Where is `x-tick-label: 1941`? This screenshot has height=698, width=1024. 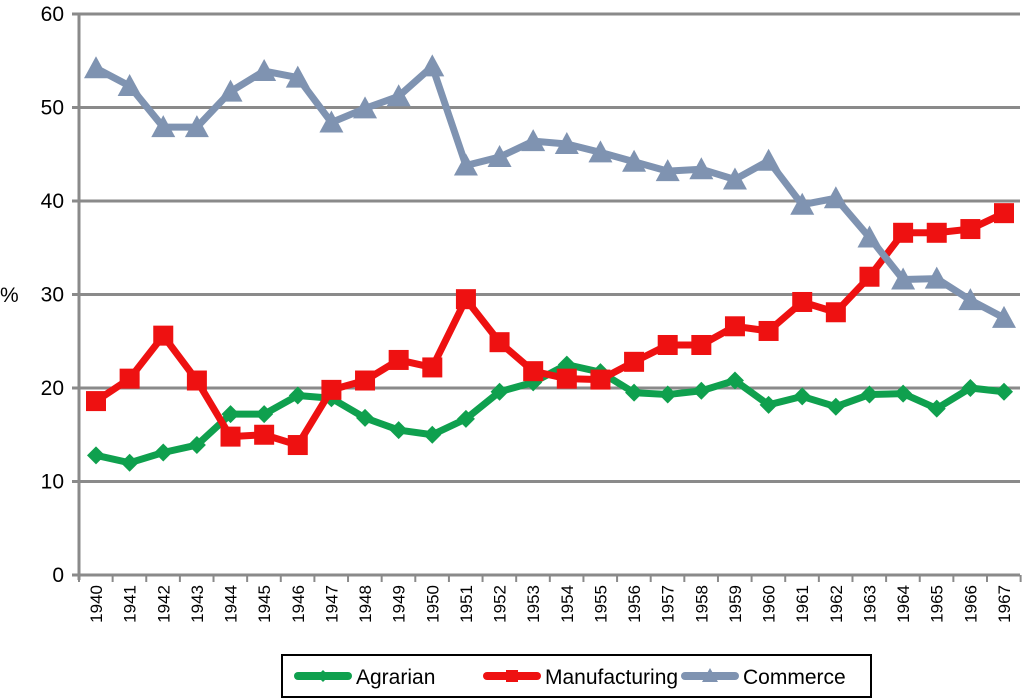
x-tick-label: 1941 is located at coordinates (130, 604).